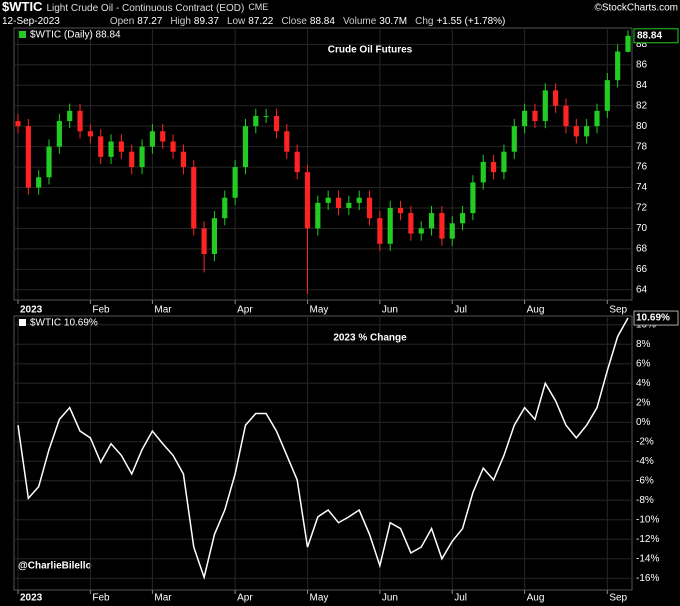 The image size is (680, 606). I want to click on exchange: CME, so click(258, 7).